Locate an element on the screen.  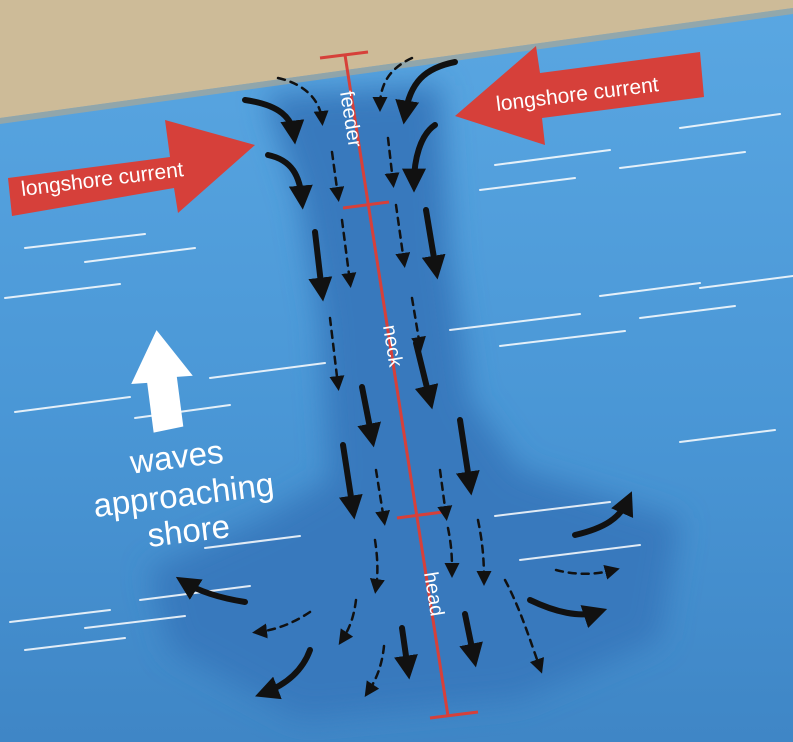
scale-tick-feeder-neck is located at coordinates (366, 205).